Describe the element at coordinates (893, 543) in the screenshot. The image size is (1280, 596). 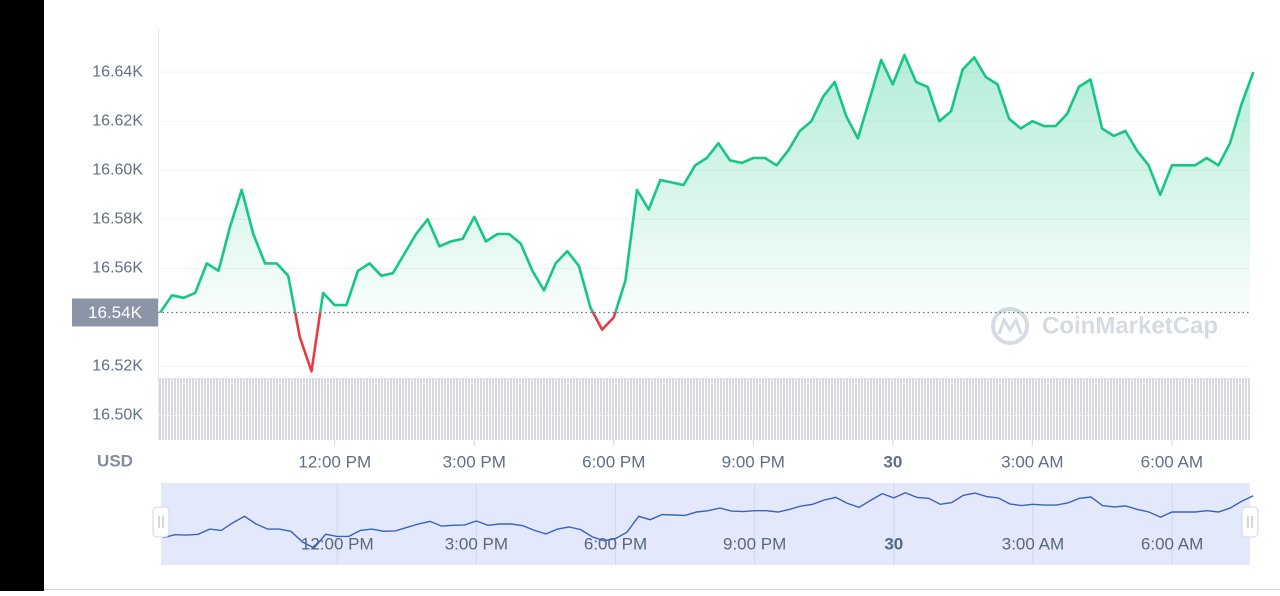
I see `navigator-tick-label: 30` at that location.